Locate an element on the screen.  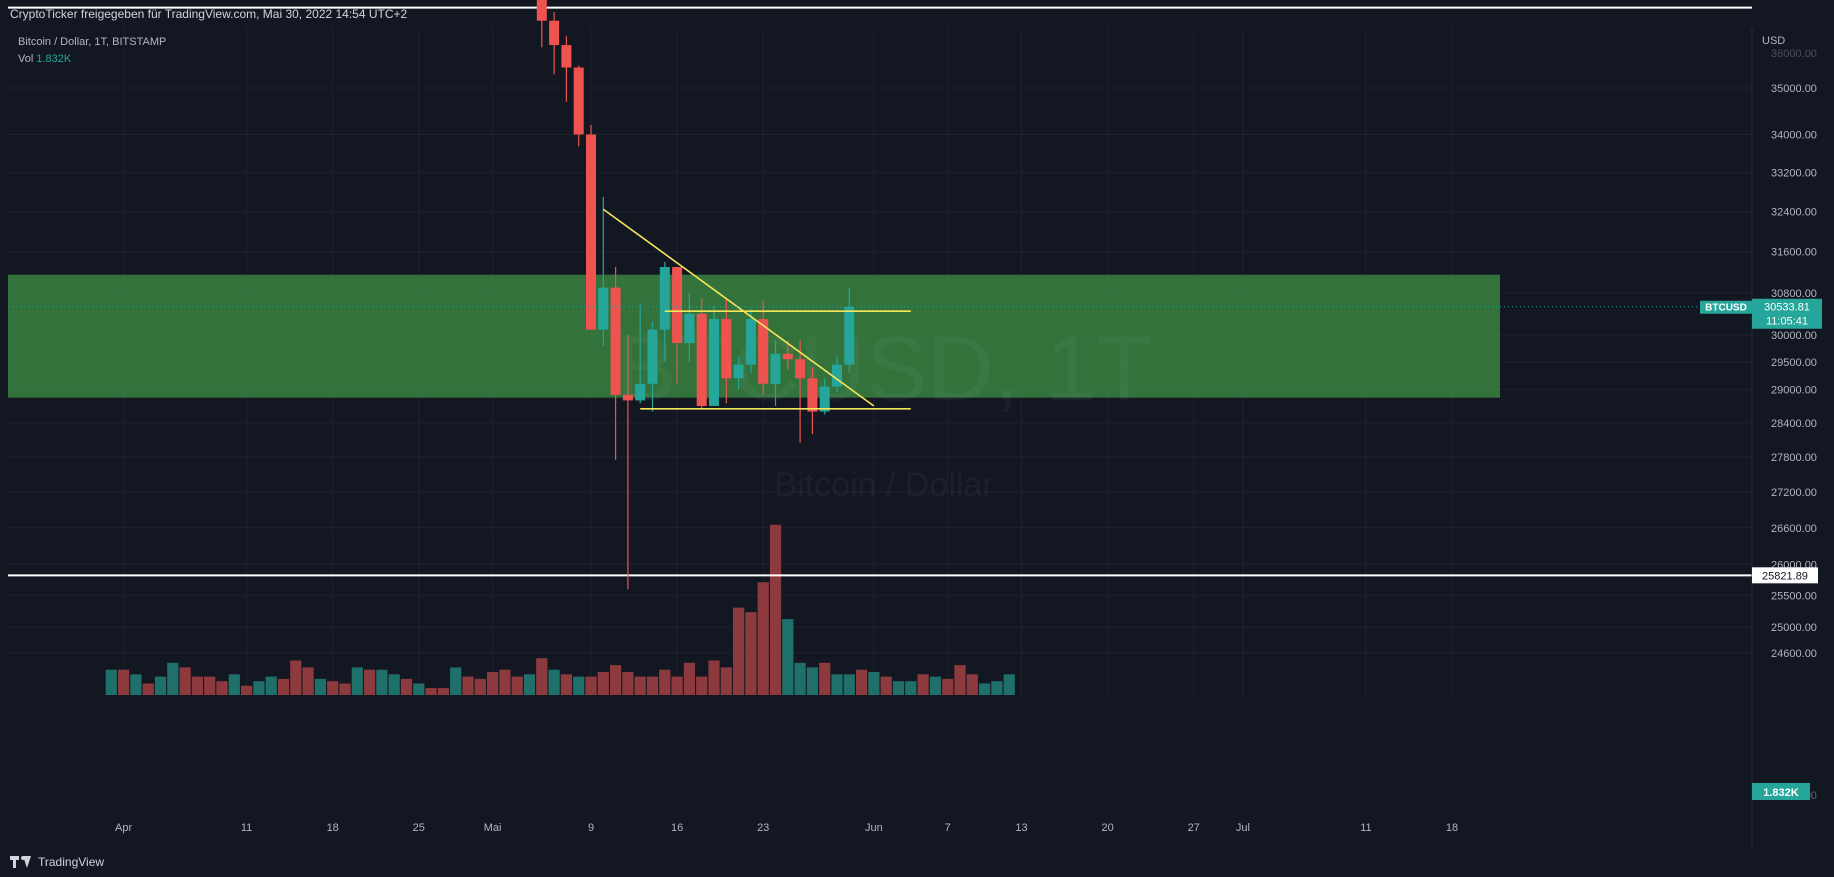
level-price-tag-text: 25821.89 is located at coordinates (1785, 576).